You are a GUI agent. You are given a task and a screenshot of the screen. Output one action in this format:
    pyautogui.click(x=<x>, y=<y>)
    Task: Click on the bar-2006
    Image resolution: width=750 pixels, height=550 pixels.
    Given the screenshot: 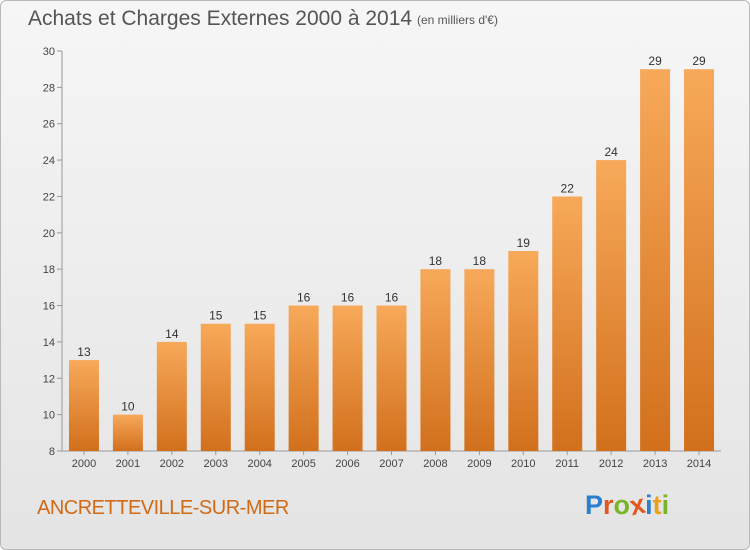 What is the action you would take?
    pyautogui.click(x=347, y=378)
    